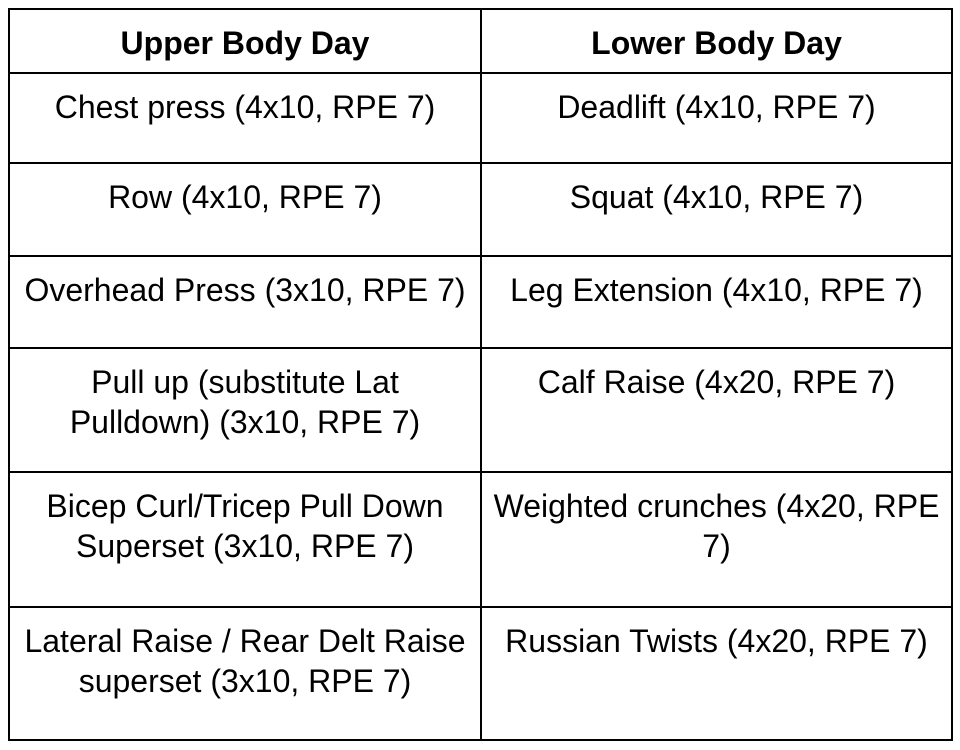 The image size is (960, 750). Describe the element at coordinates (716, 41) in the screenshot. I see `header-lower-body-day: Lower Body Day` at that location.